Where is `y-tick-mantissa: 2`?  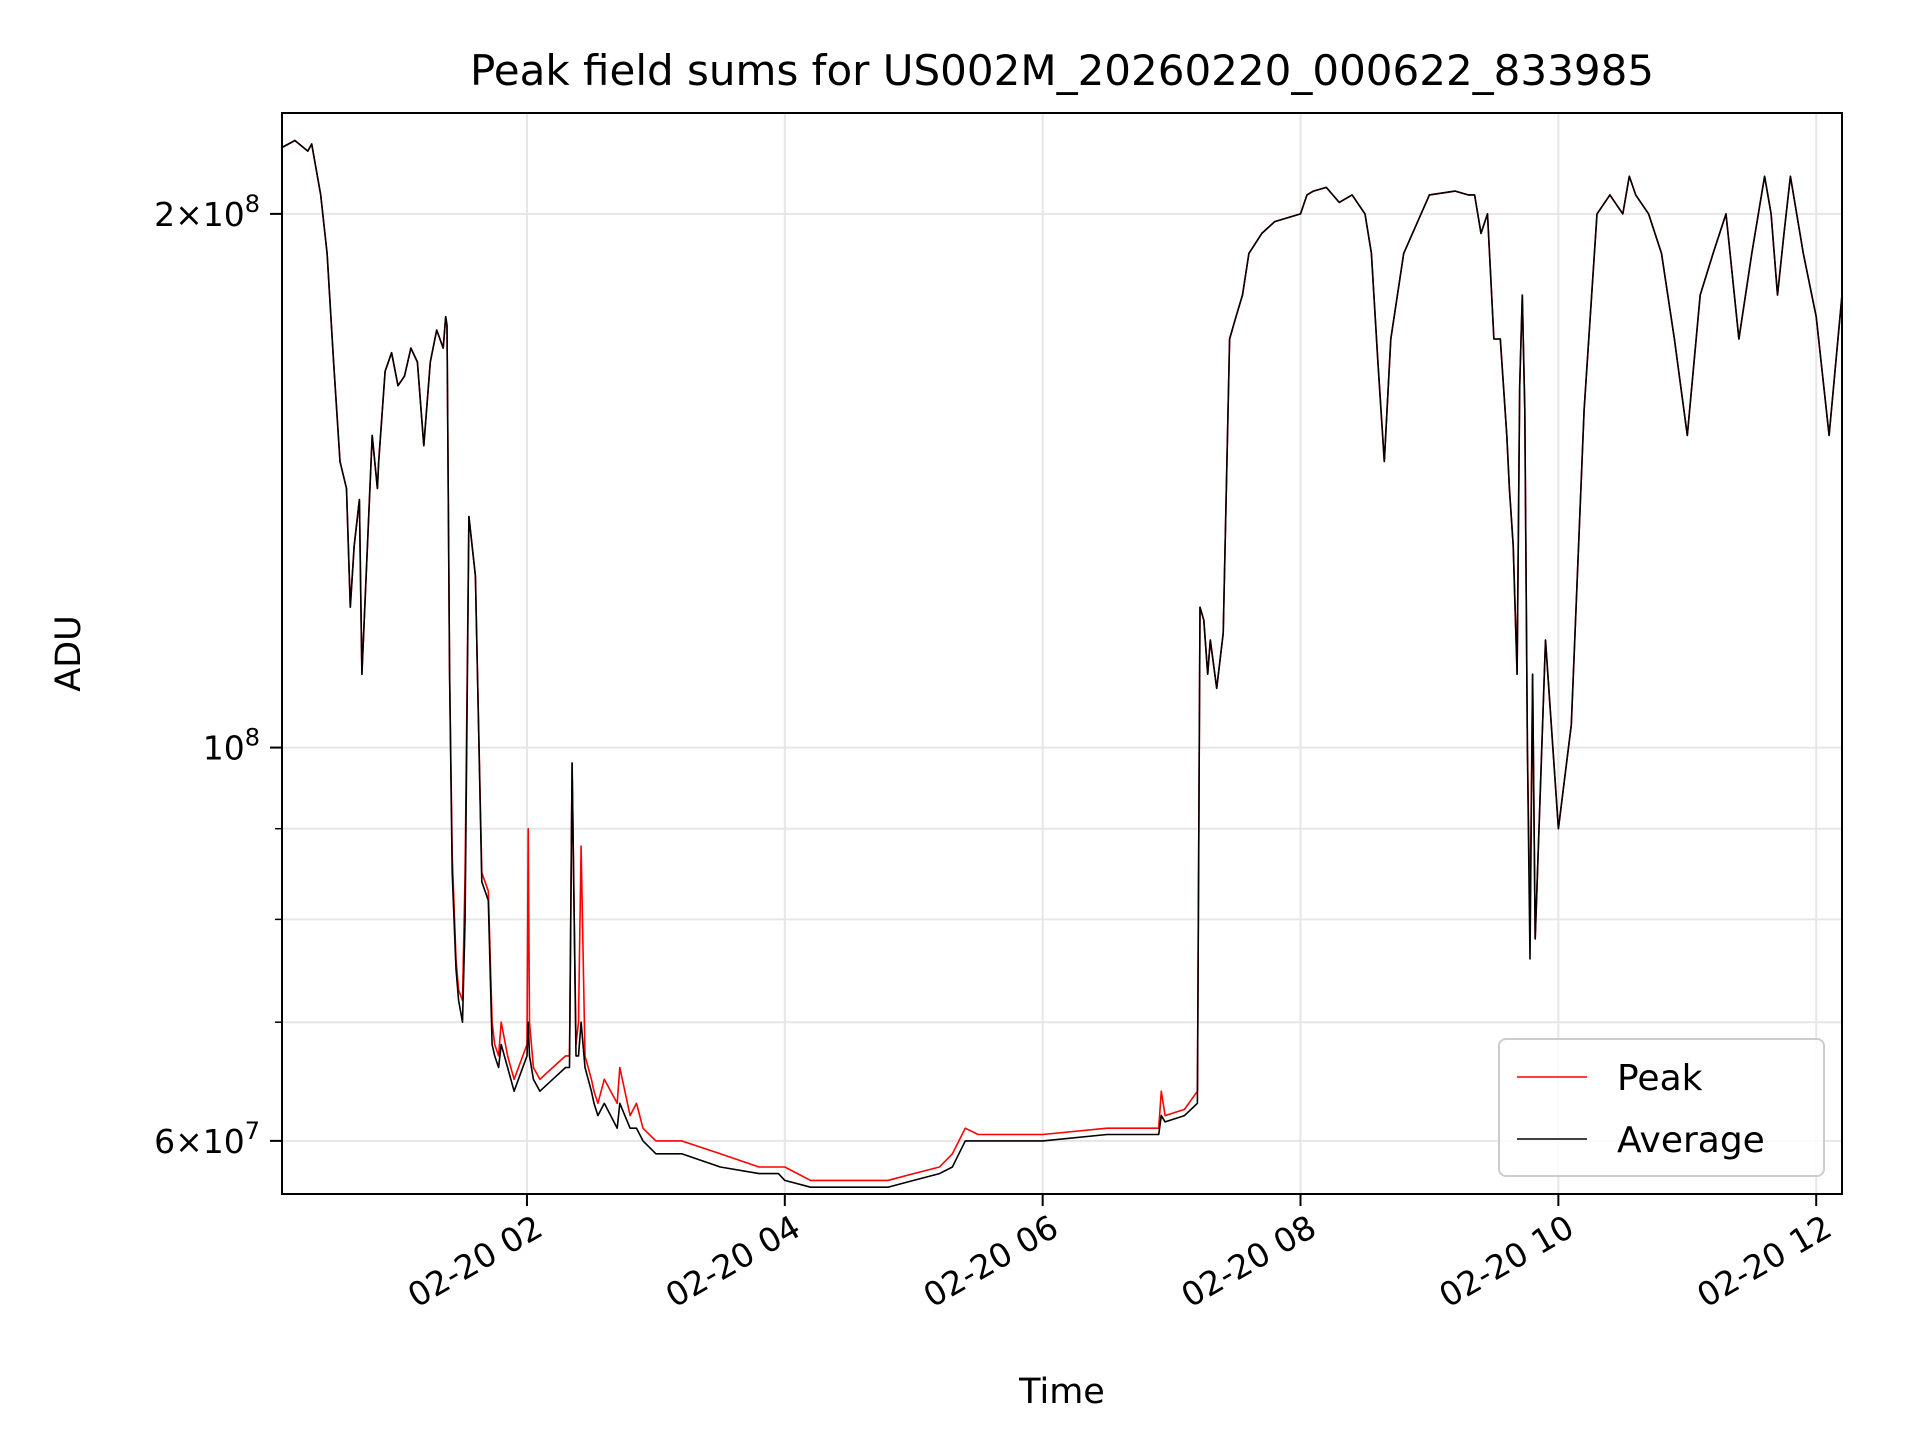 y-tick-mantissa: 2 is located at coordinates (164, 214).